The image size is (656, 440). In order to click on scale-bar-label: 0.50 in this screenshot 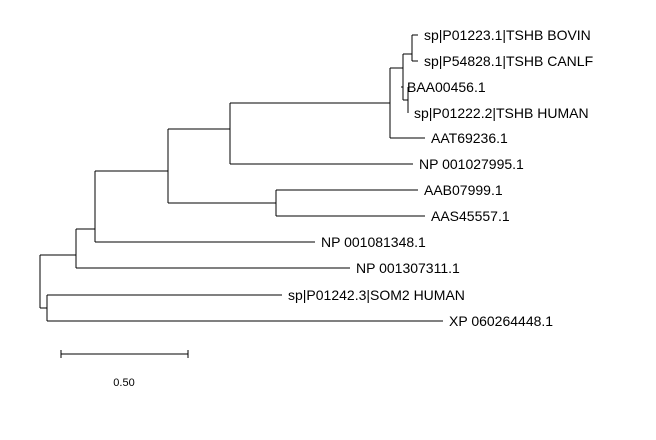, I will do `click(123, 383)`.